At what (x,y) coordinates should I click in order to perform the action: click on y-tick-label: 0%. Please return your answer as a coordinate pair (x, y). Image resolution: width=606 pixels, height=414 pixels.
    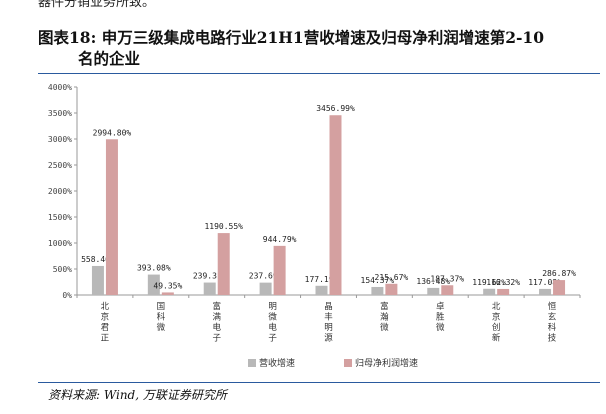
    Looking at the image, I should click on (67, 295).